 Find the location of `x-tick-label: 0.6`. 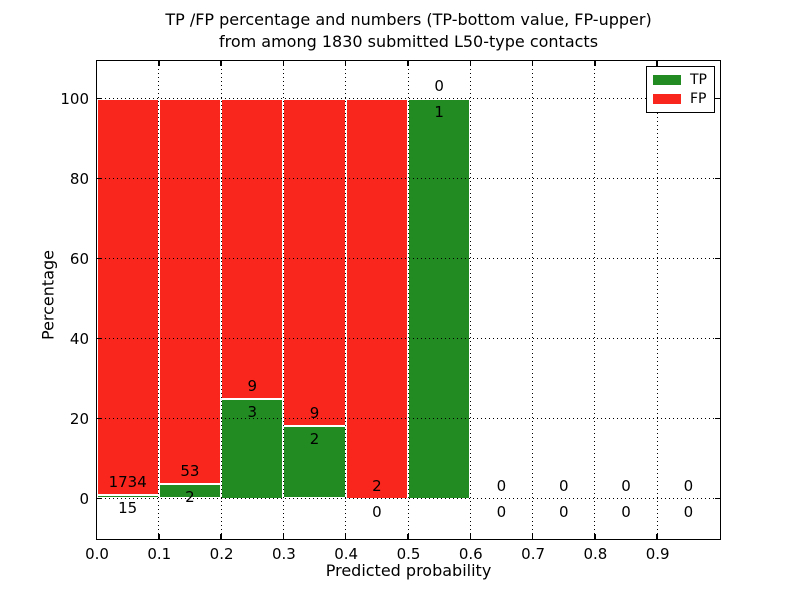

x-tick-label: 0.6 is located at coordinates (470, 554).